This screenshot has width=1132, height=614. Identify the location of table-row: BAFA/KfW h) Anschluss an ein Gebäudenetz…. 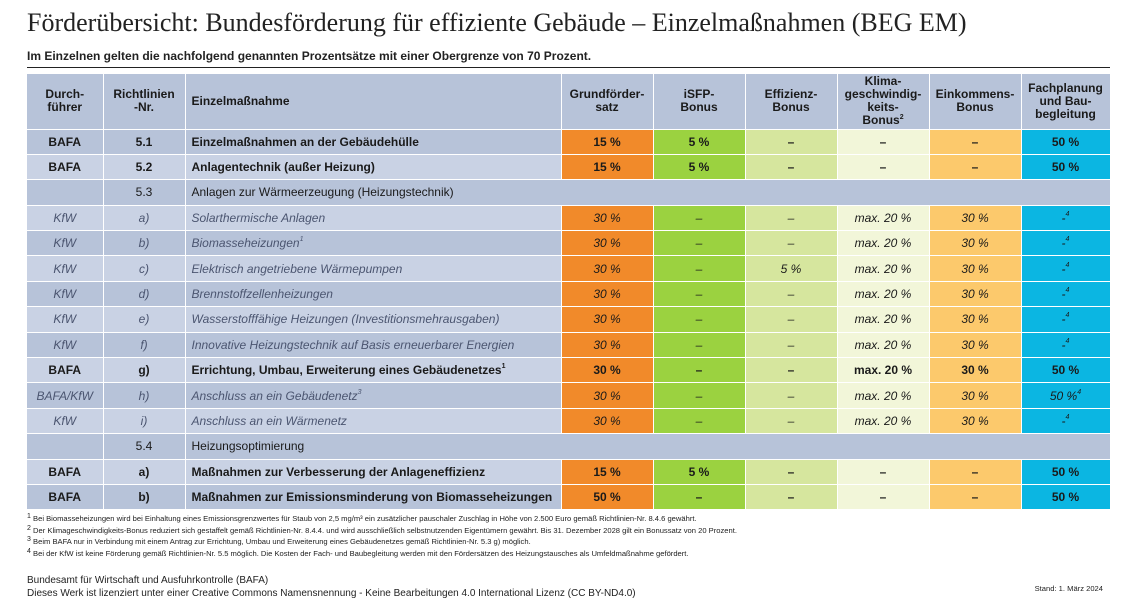
(569, 395).